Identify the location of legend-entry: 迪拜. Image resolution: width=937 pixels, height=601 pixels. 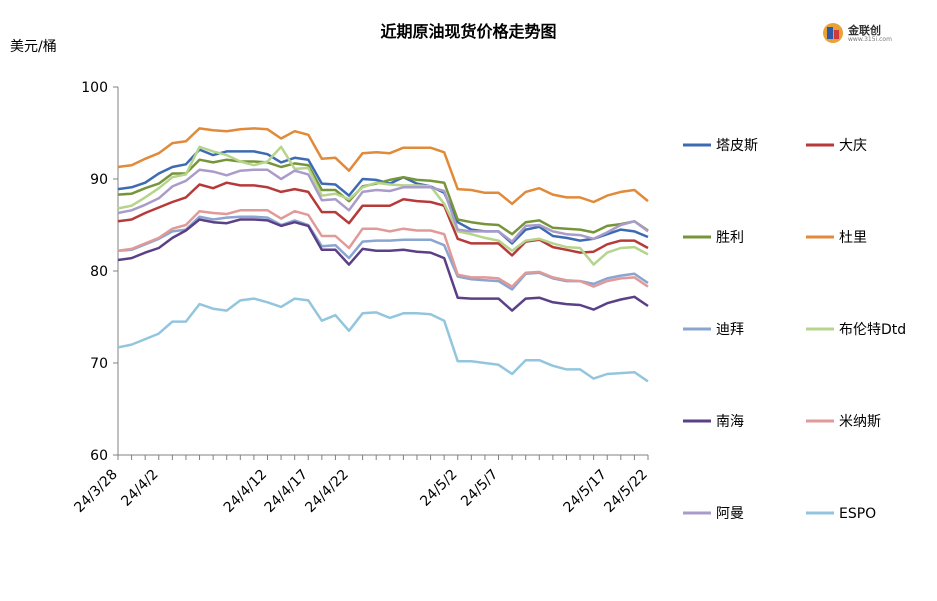
(730, 330).